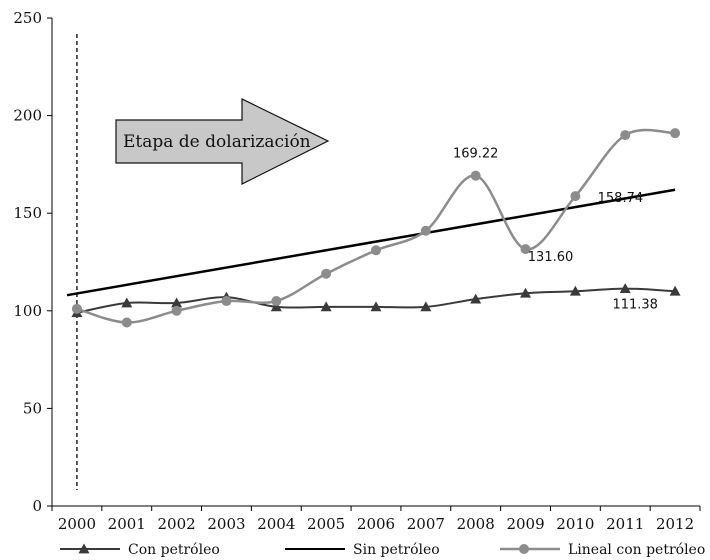 The height and width of the screenshot is (560, 710). Describe the element at coordinates (575, 524) in the screenshot. I see `x-tick-label: 2010` at that location.